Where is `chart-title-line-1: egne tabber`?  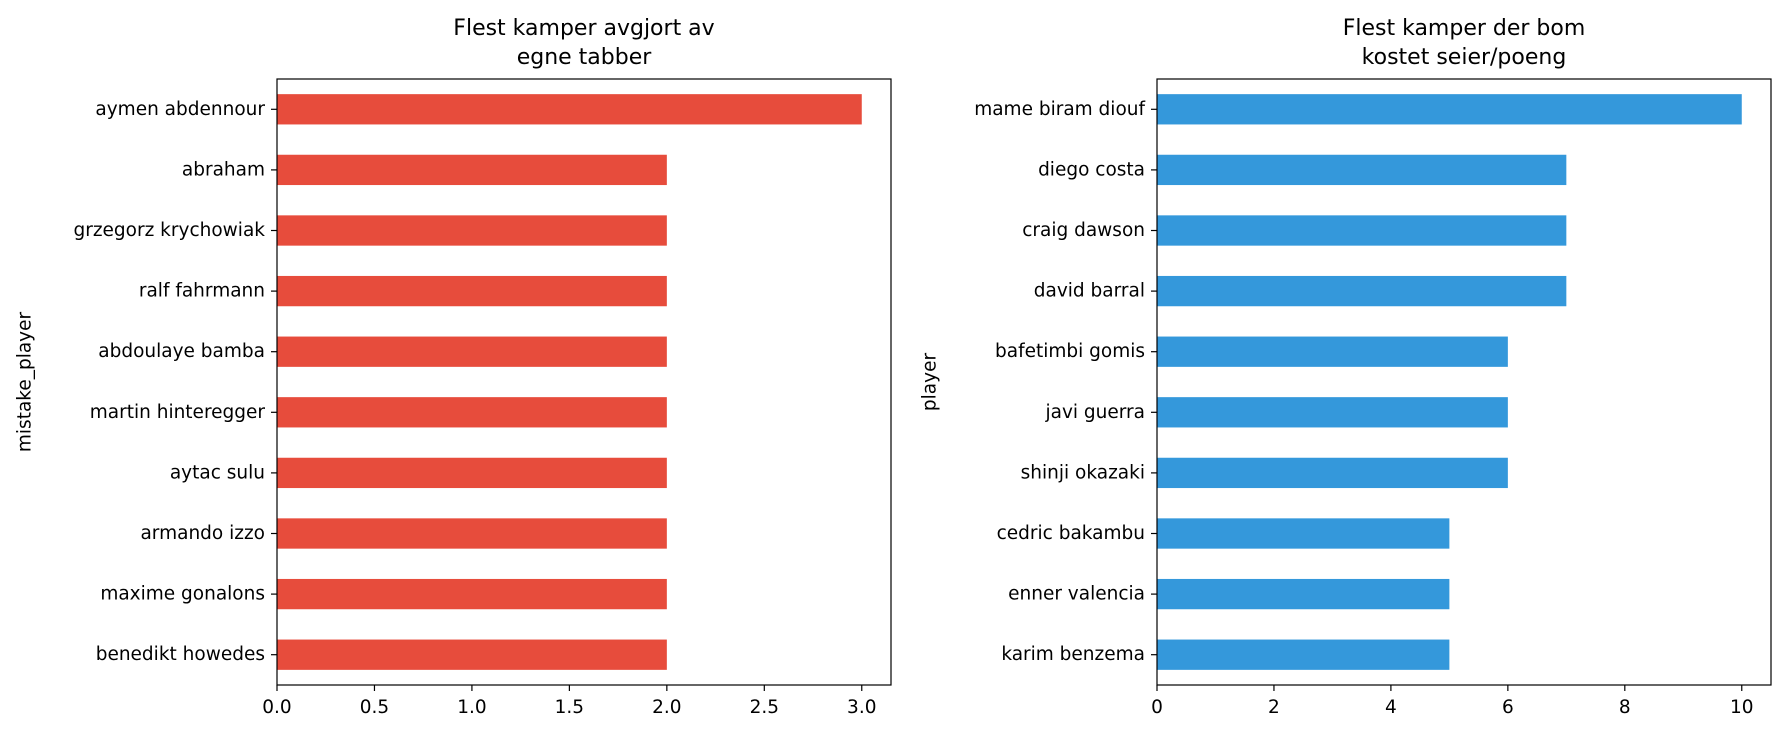 chart-title-line-1: egne tabber is located at coordinates (585, 57).